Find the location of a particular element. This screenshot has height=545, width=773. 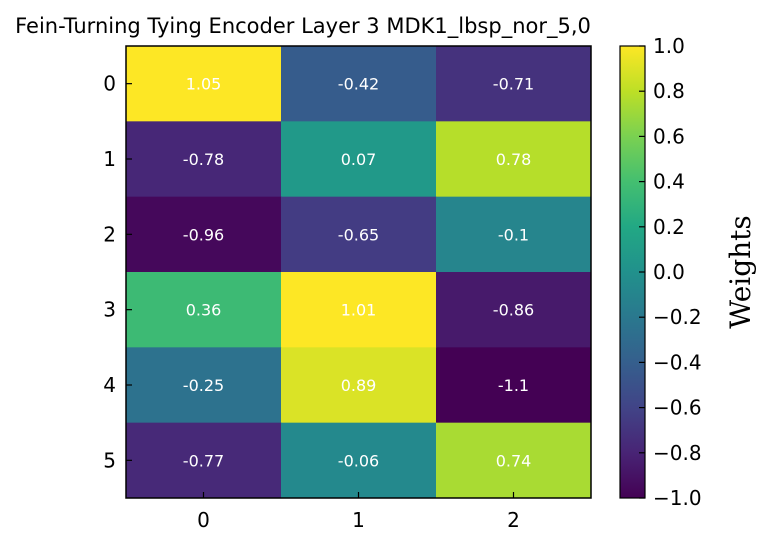

colorbar-tick-label: −1.0 is located at coordinates (677, 498).